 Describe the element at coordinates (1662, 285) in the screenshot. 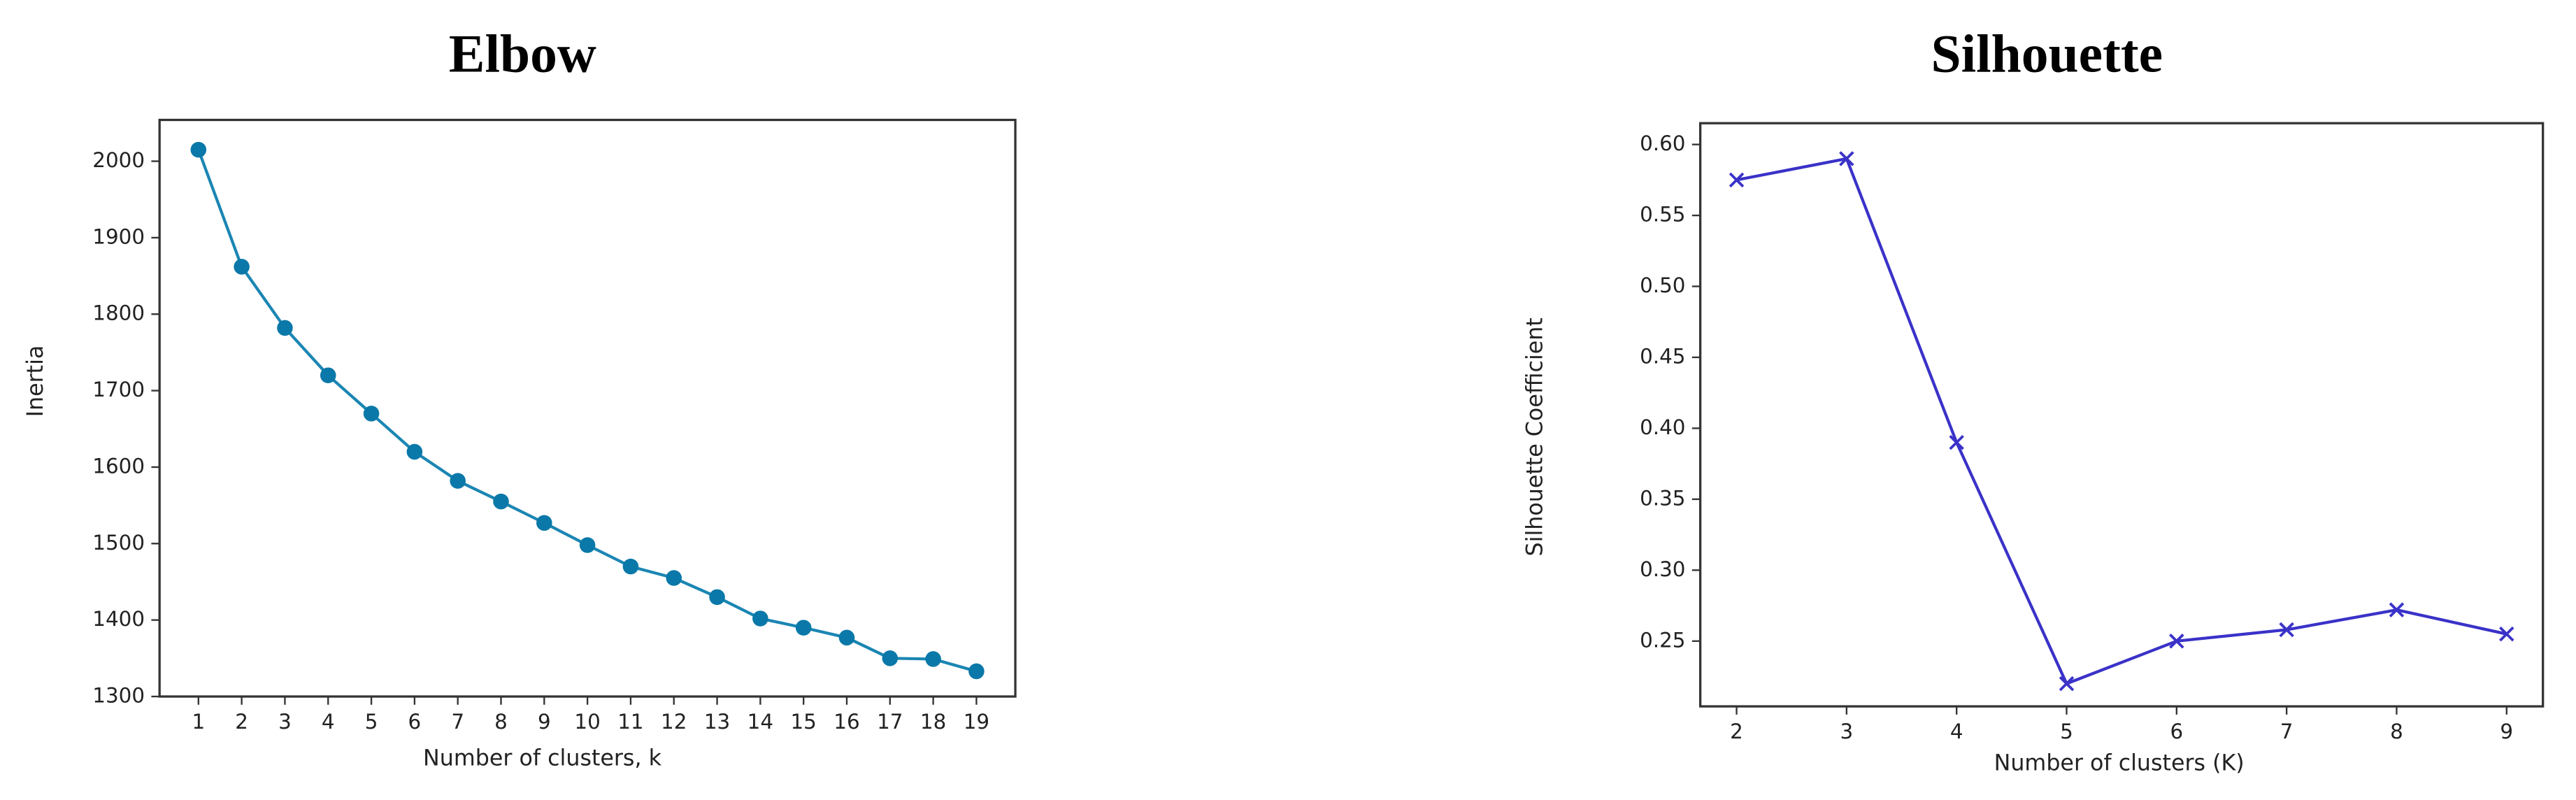

I see `y-tick-label: 0.50` at that location.